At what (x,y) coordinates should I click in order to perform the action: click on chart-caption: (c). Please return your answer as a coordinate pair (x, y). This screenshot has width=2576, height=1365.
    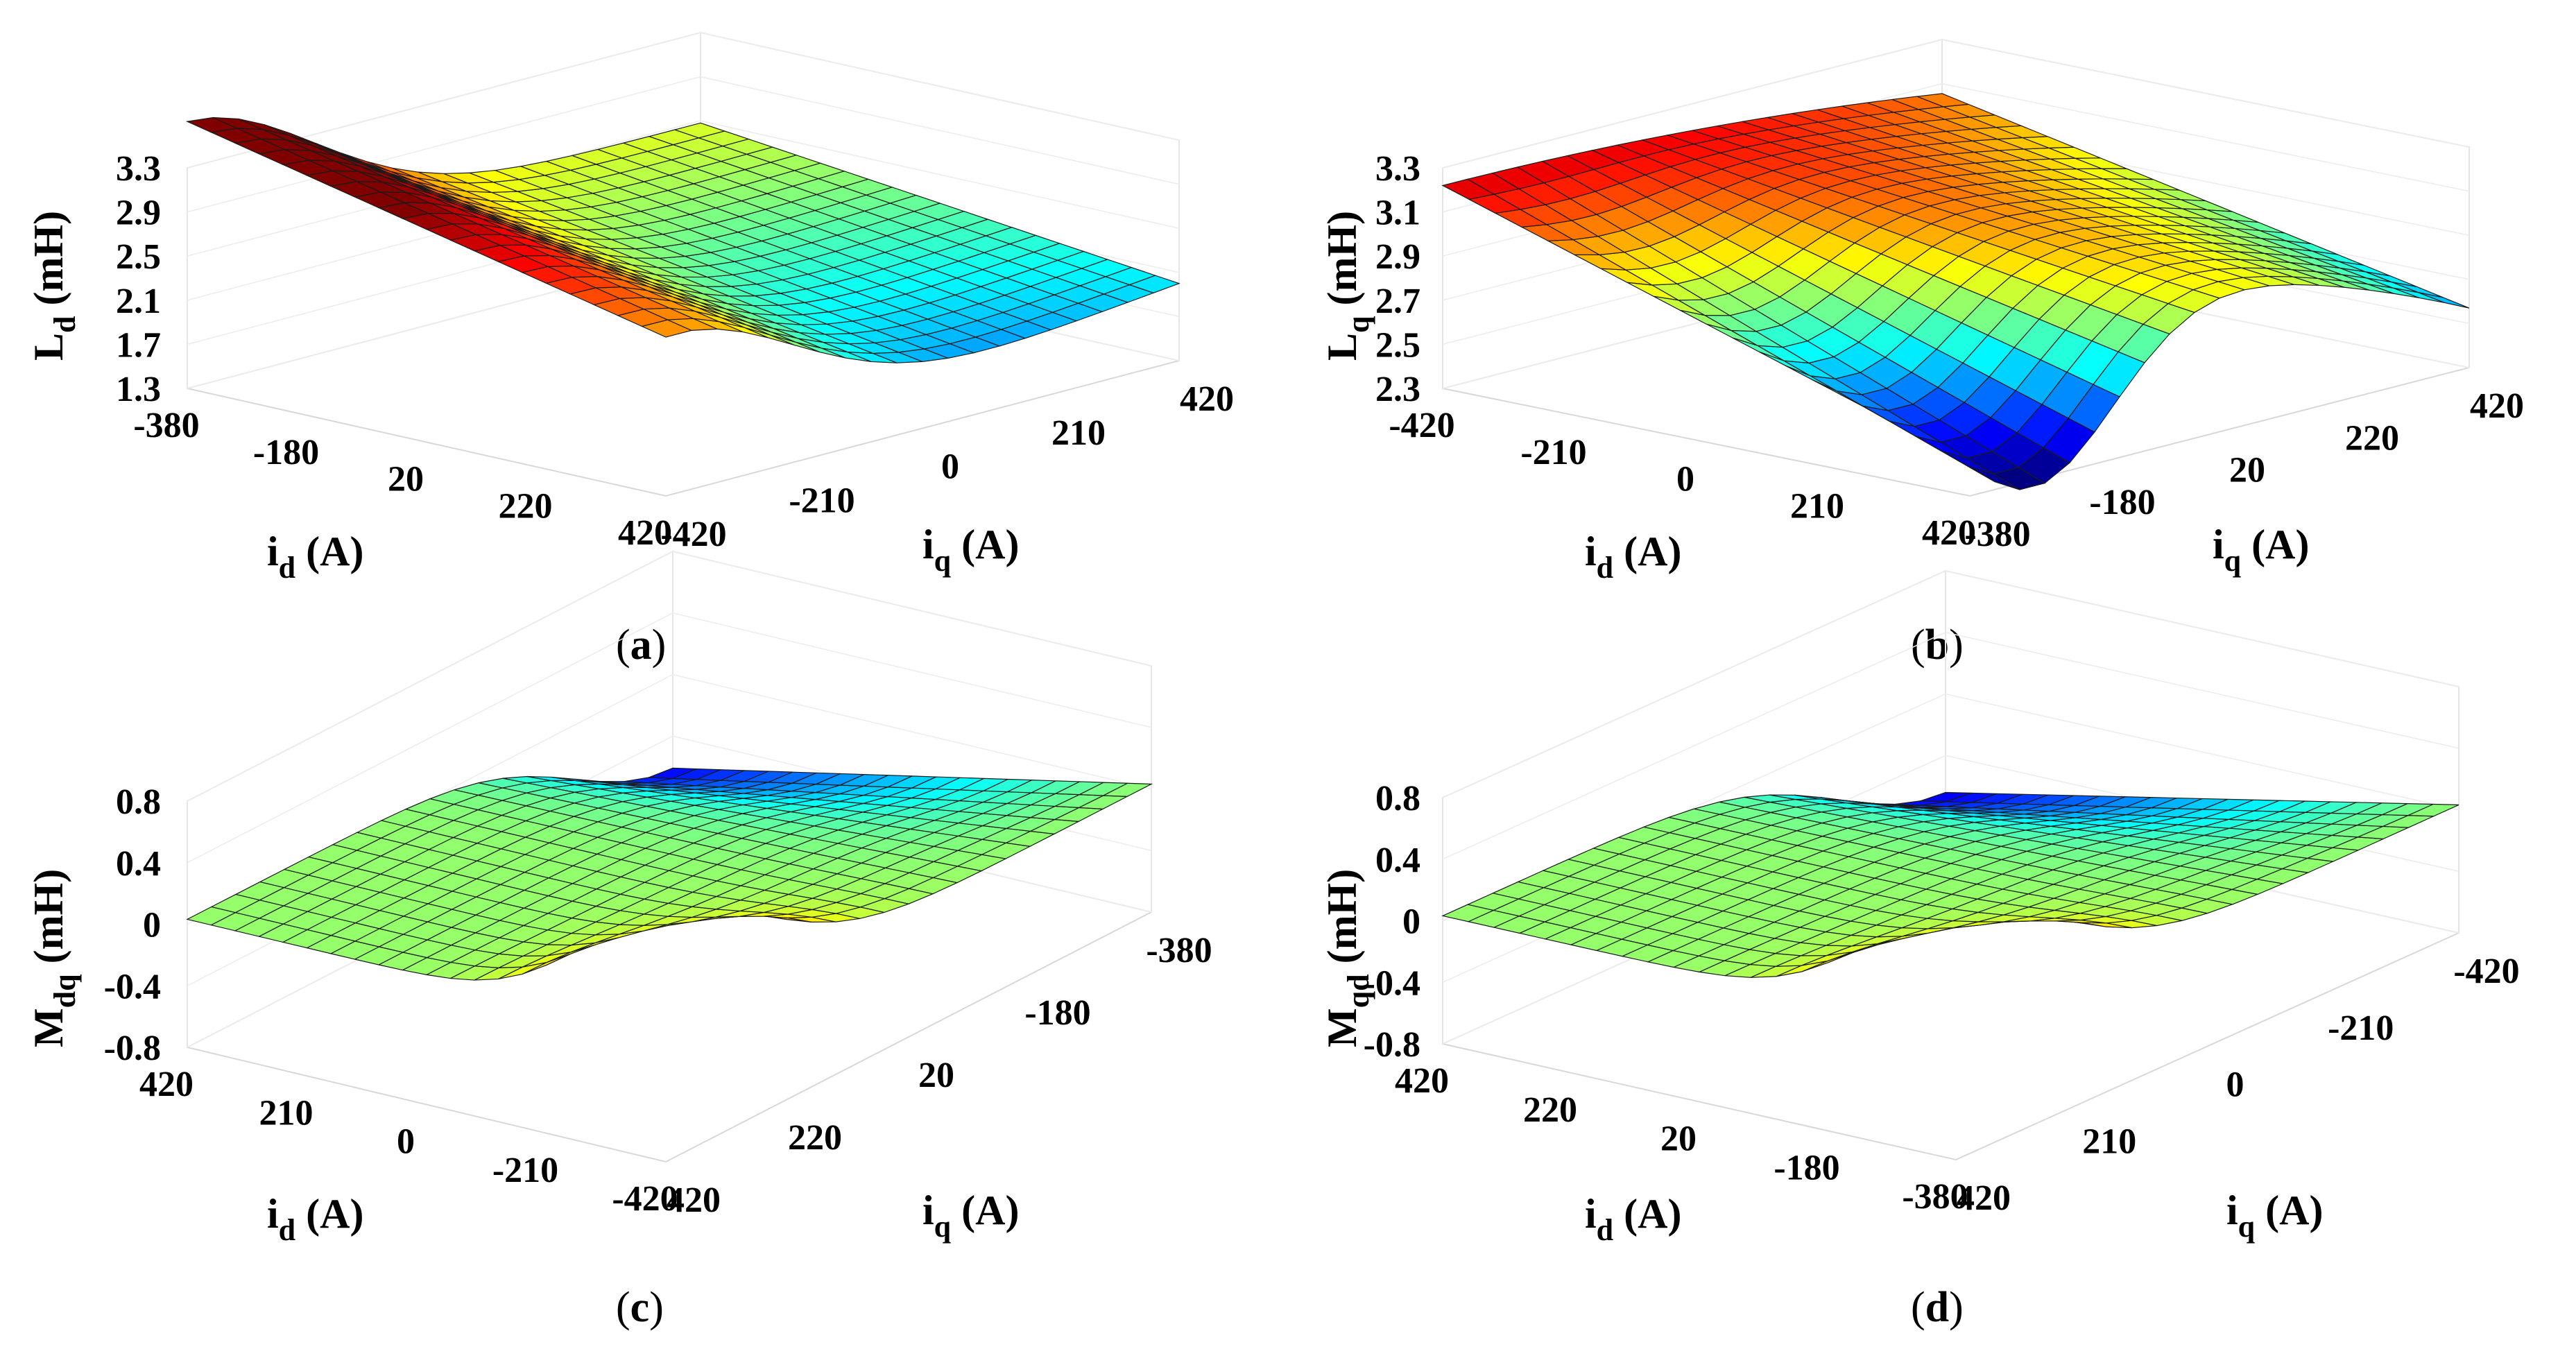
    Looking at the image, I should click on (640, 1307).